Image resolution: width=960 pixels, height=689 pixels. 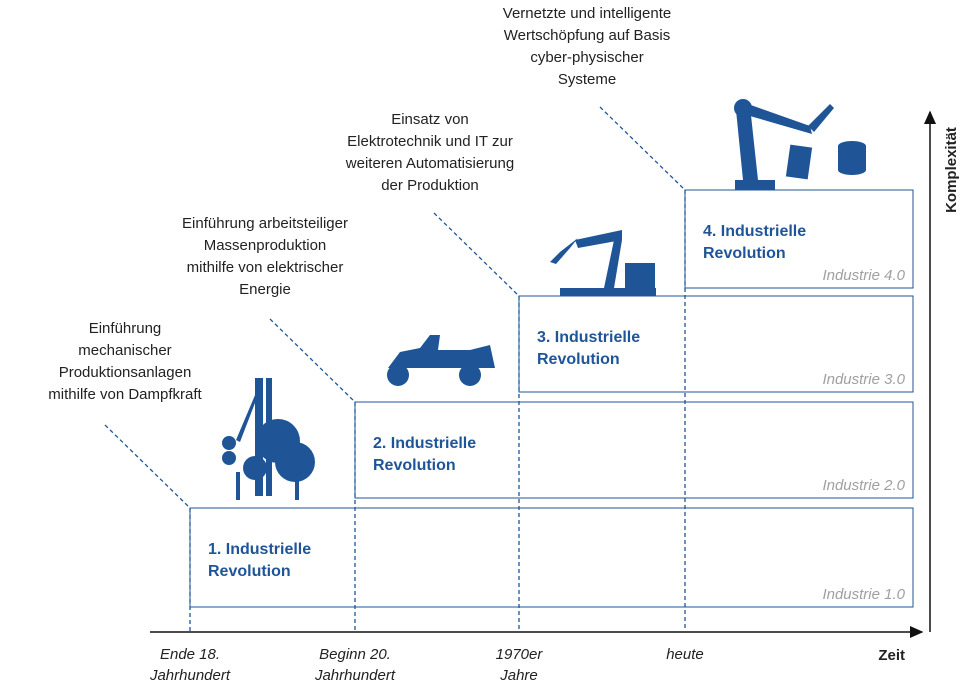 What do you see at coordinates (587, 13) in the screenshot?
I see `description: Vernetzte und intelligente` at bounding box center [587, 13].